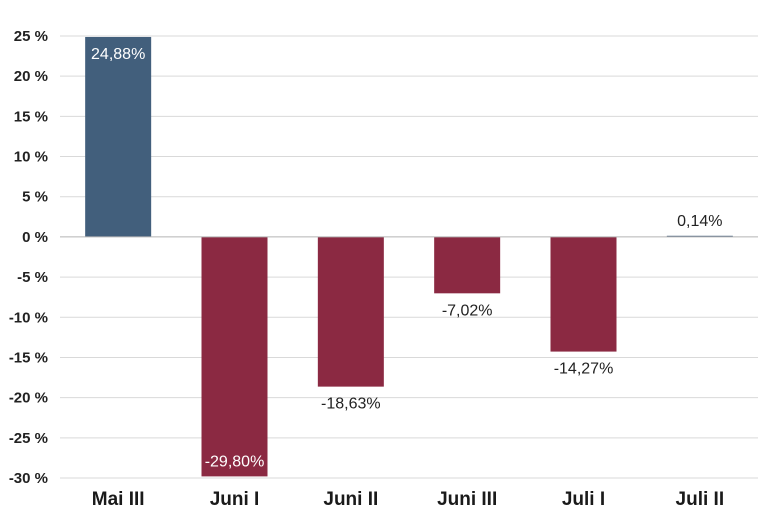 Image resolution: width=768 pixels, height=518 pixels. Describe the element at coordinates (28, 478) in the screenshot. I see `y-tick-label: -30 %` at that location.